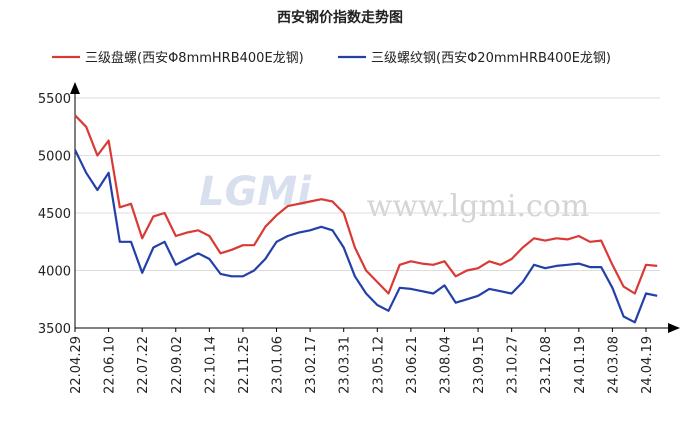  What do you see at coordinates (143, 365) in the screenshot?
I see `x-tick-label: 22.07.22` at bounding box center [143, 365].